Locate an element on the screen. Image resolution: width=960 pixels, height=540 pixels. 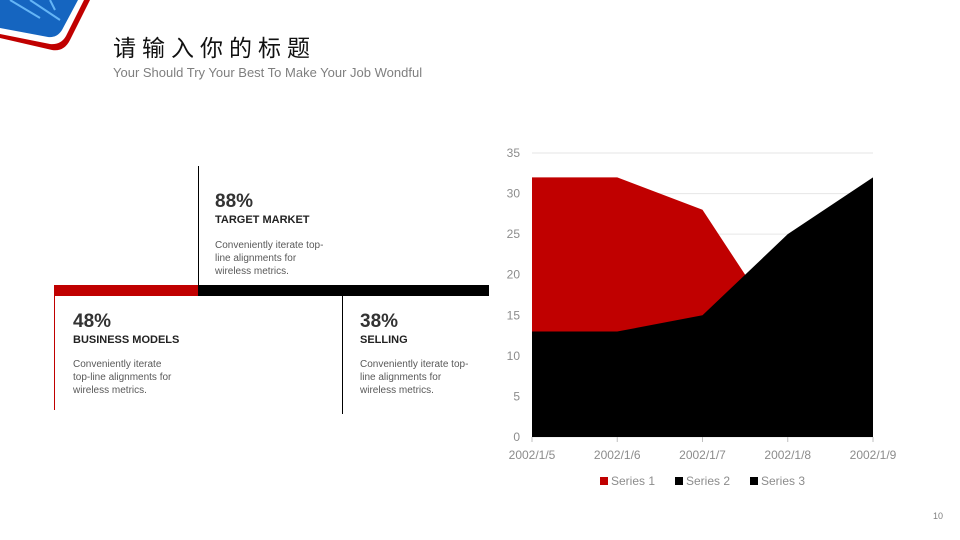
x-tick-label: 2002/1/7 is located at coordinates (702, 455).